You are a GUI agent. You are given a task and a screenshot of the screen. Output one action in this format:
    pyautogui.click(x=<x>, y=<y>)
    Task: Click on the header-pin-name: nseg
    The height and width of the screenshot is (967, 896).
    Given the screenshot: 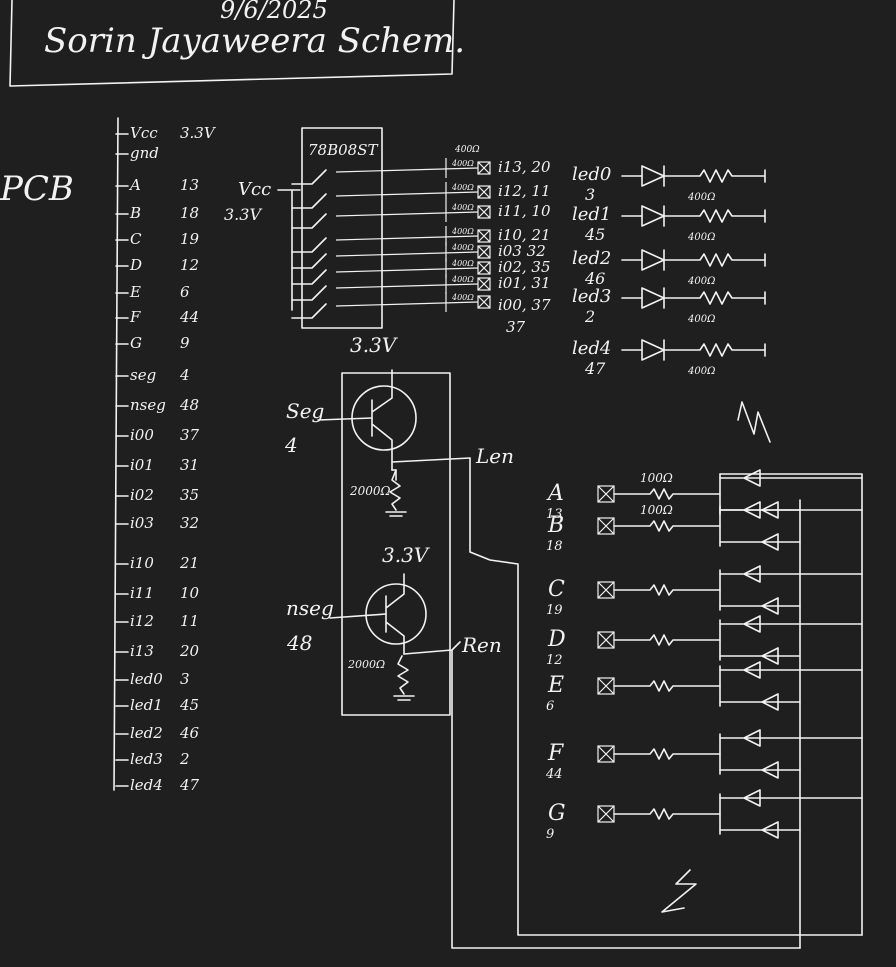 What is the action you would take?
    pyautogui.click(x=148, y=405)
    